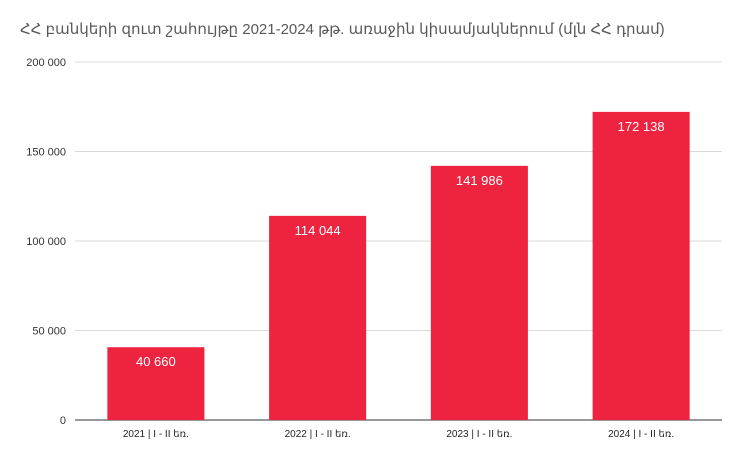  I want to click on x-tick-label: 2023 | I - II եռ., so click(479, 434).